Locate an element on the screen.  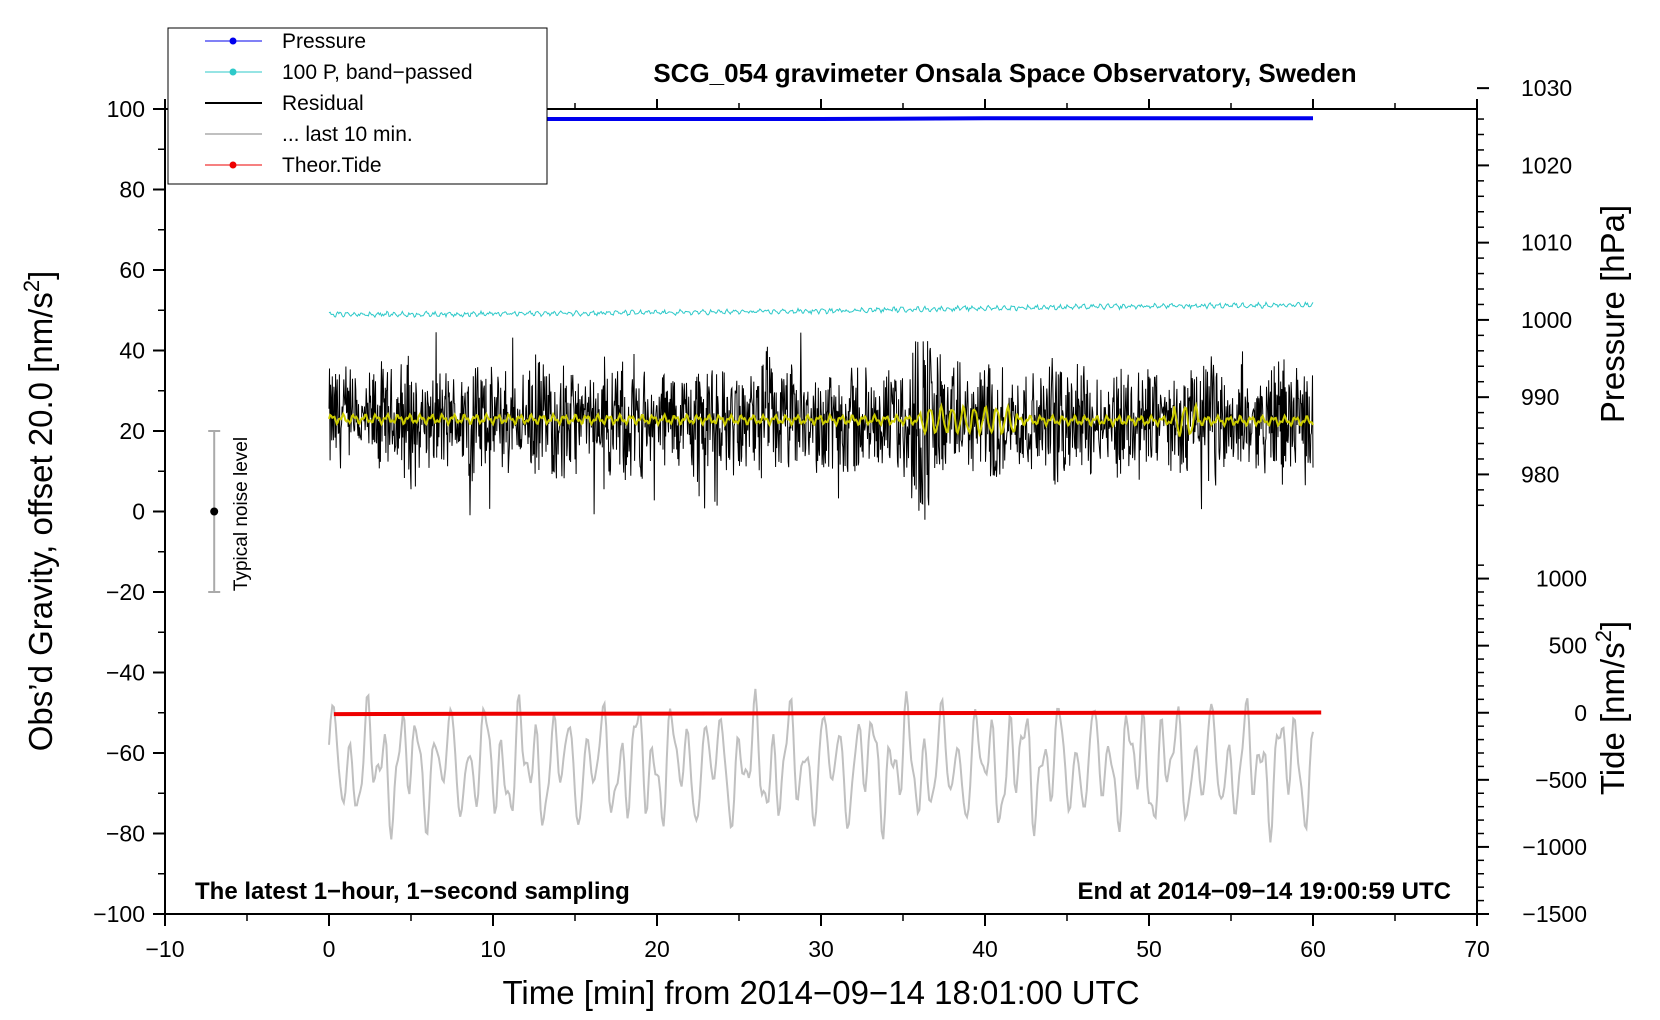
tide-tick-label: −500 is located at coordinates (1561, 780).